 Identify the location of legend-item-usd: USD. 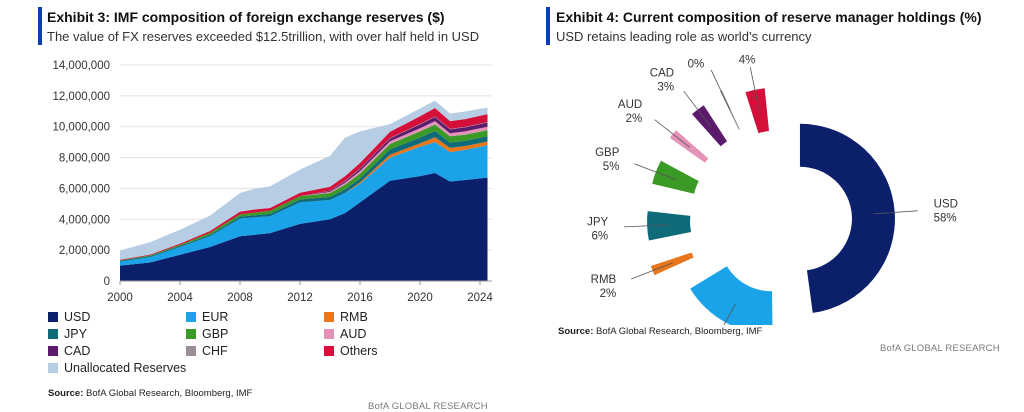
(69, 317).